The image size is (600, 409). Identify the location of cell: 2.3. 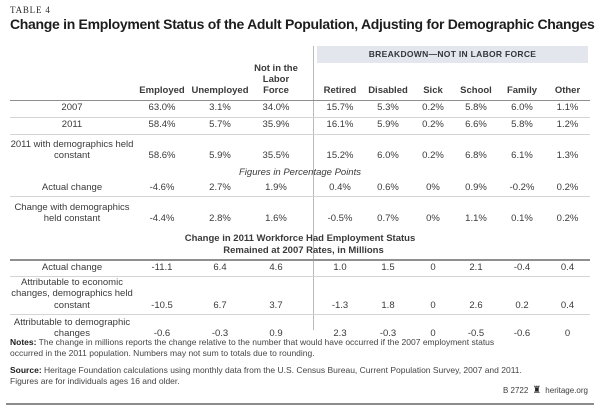
(340, 334).